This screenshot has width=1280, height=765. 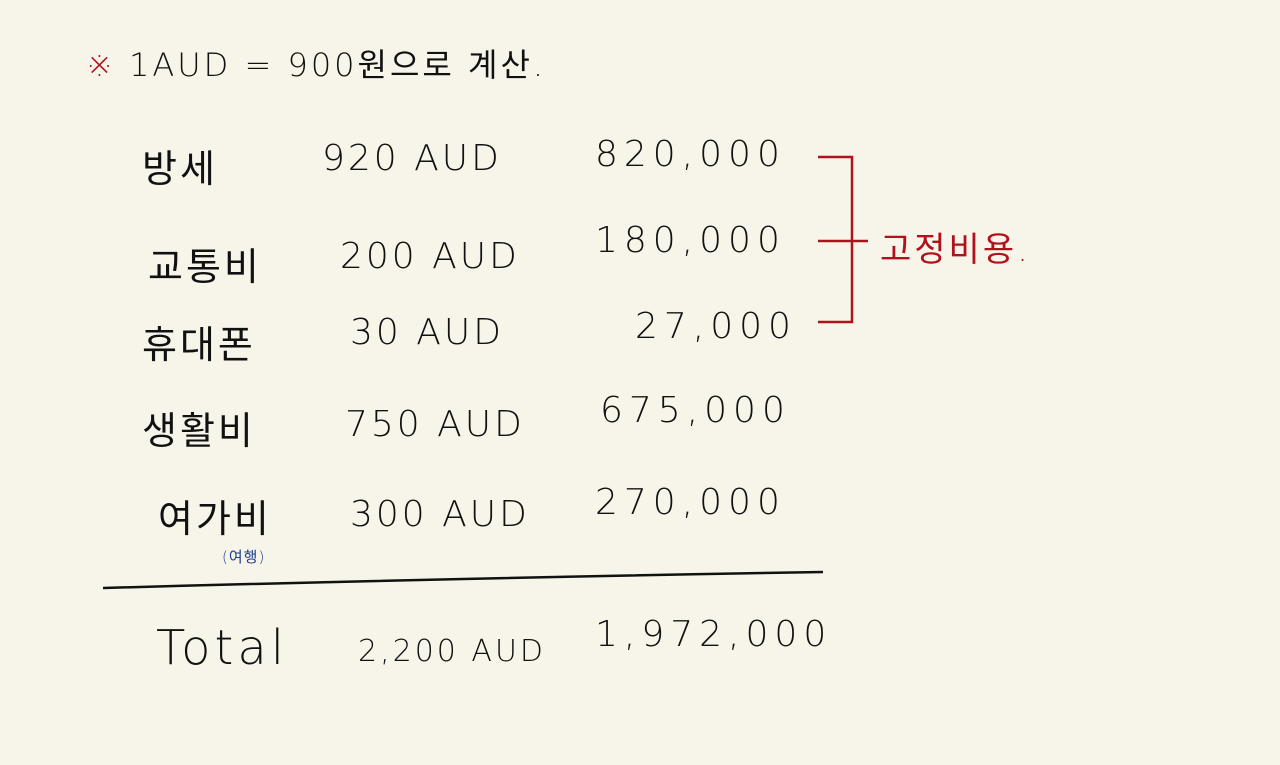 What do you see at coordinates (337, 65) in the screenshot?
I see `note-text: 1AUD = 900원으로 계산.` at bounding box center [337, 65].